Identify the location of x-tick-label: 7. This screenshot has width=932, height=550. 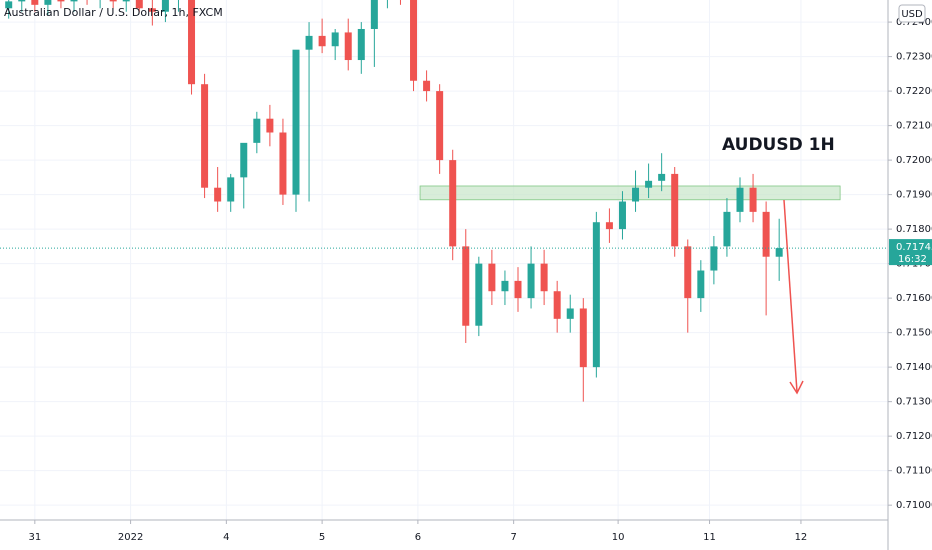
(513, 537).